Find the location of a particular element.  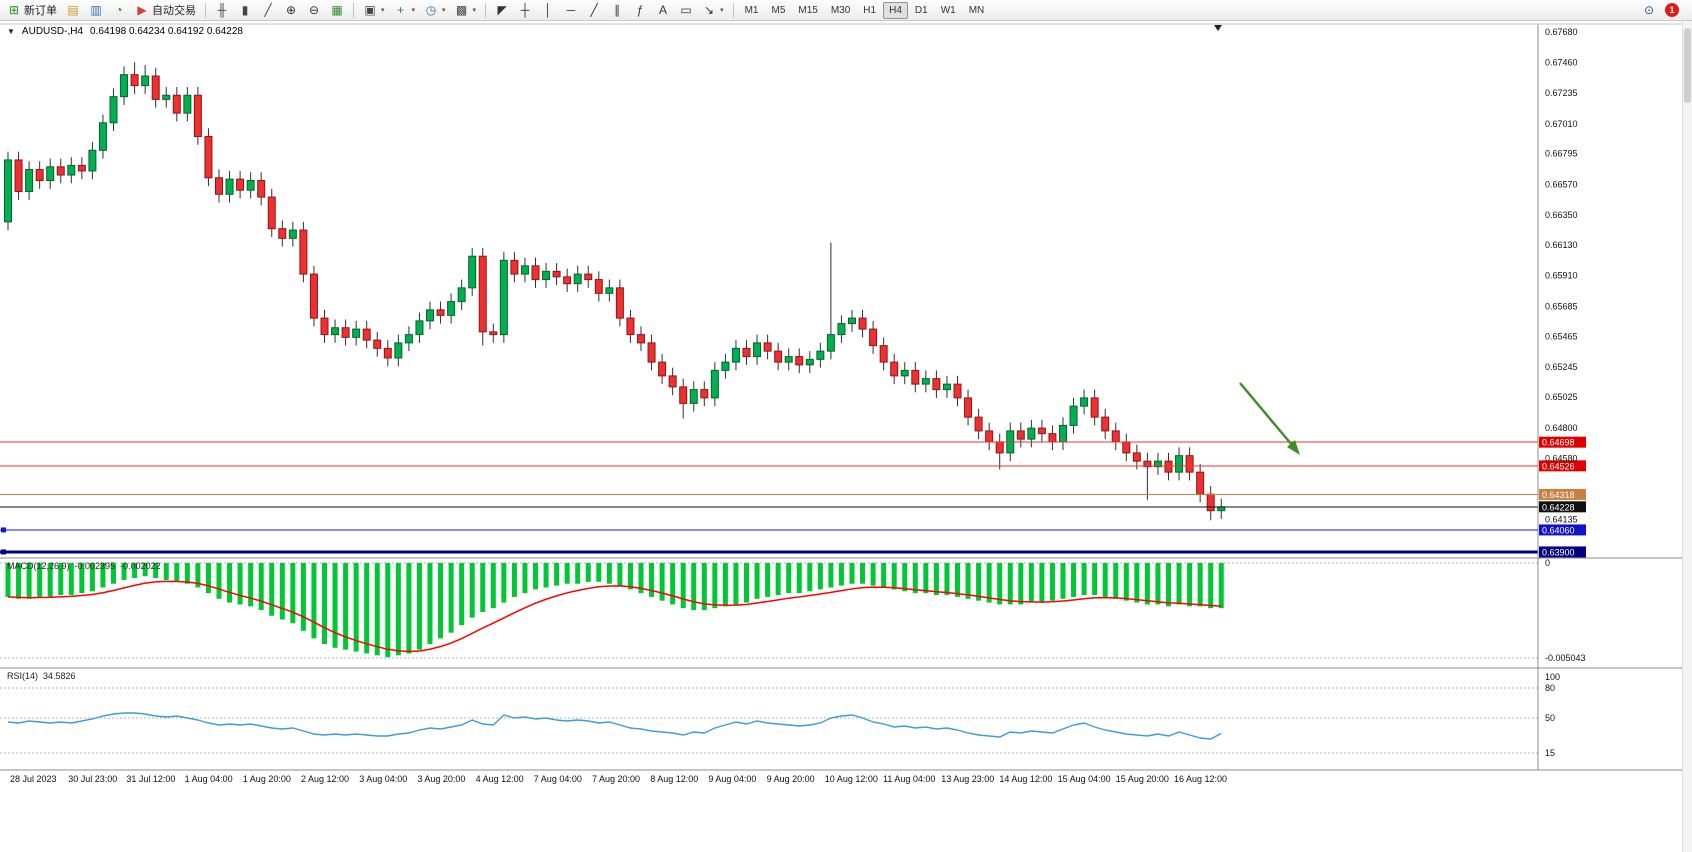

arrows-dropdown-caret: ▾ is located at coordinates (722, 10).